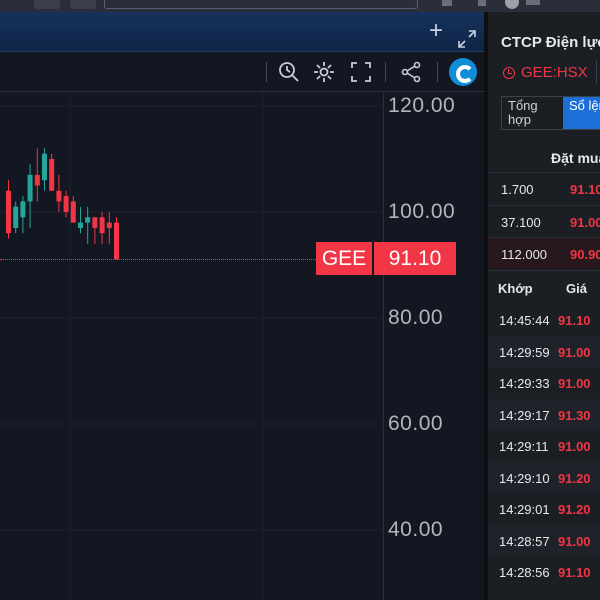  I want to click on chart-toolbar, so click(242, 72).